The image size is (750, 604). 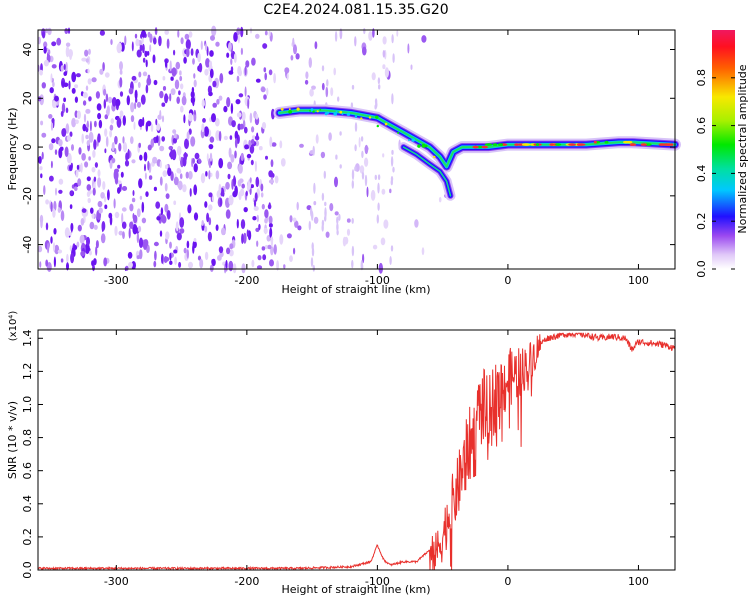 I want to click on colorbar-tick-label: 0.0, so click(x=701, y=269).